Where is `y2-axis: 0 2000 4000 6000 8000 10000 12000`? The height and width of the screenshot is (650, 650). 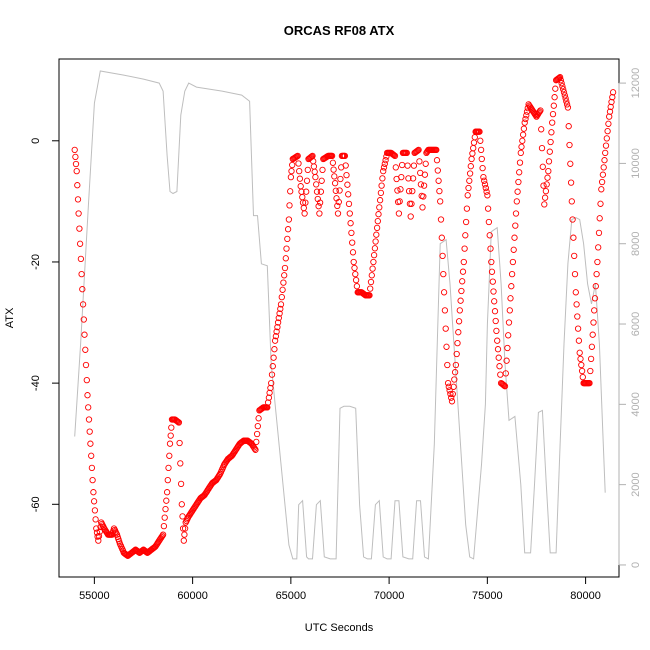
y2-axis: 0 2000 4000 6000 8000 10000 12000 is located at coordinates (630, 318).